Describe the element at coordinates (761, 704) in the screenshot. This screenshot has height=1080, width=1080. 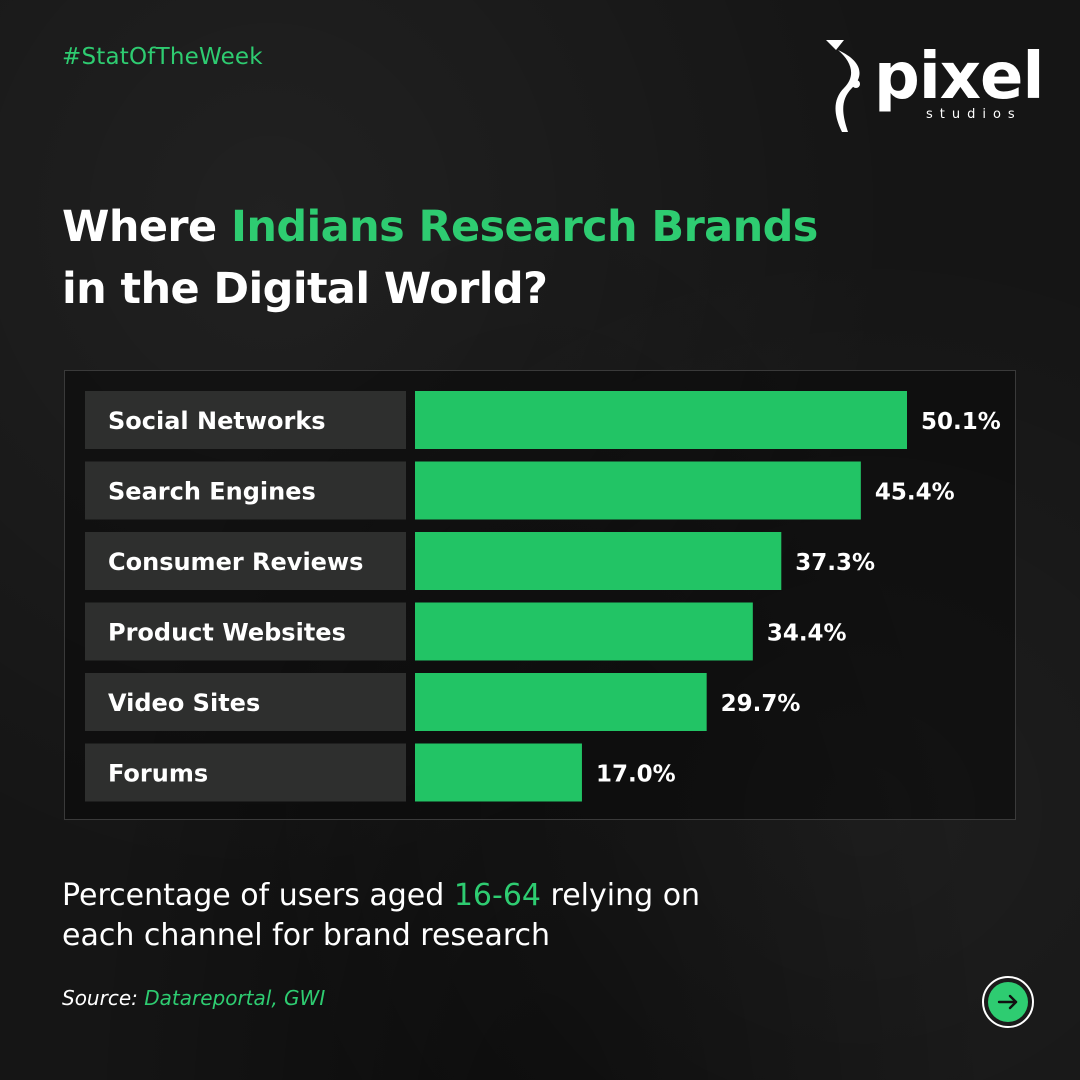
I see `value-label: 29.7%` at that location.